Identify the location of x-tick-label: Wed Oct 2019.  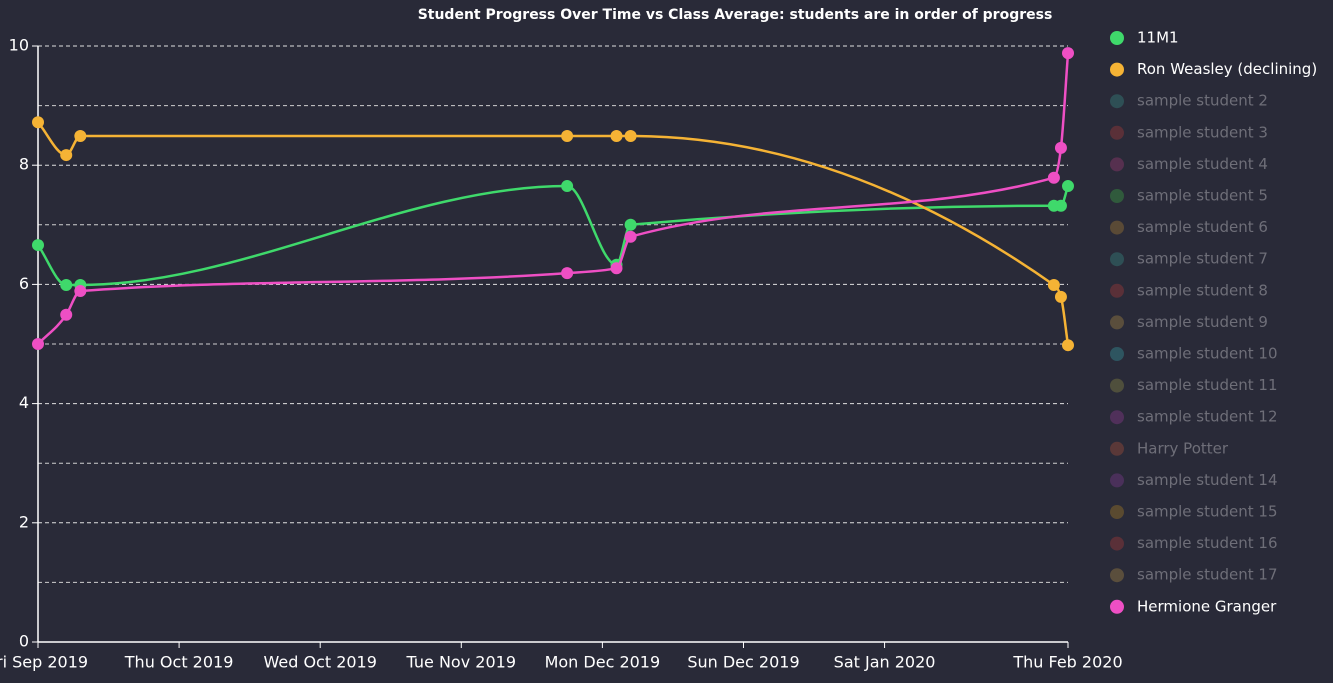
(319, 662).